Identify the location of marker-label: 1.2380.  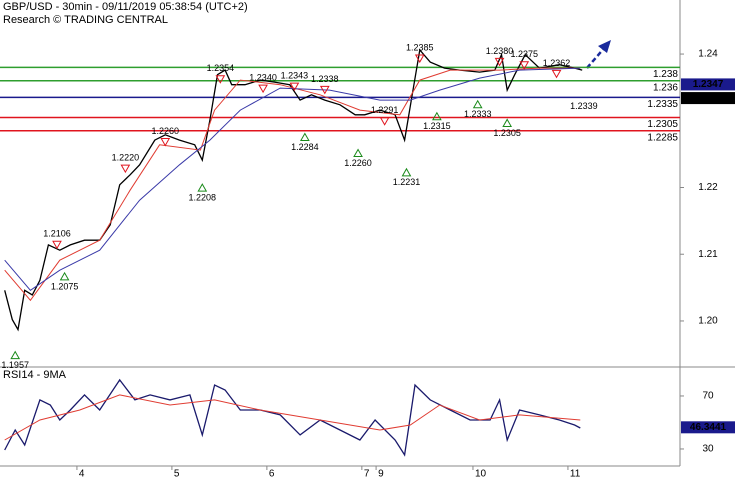
(500, 51).